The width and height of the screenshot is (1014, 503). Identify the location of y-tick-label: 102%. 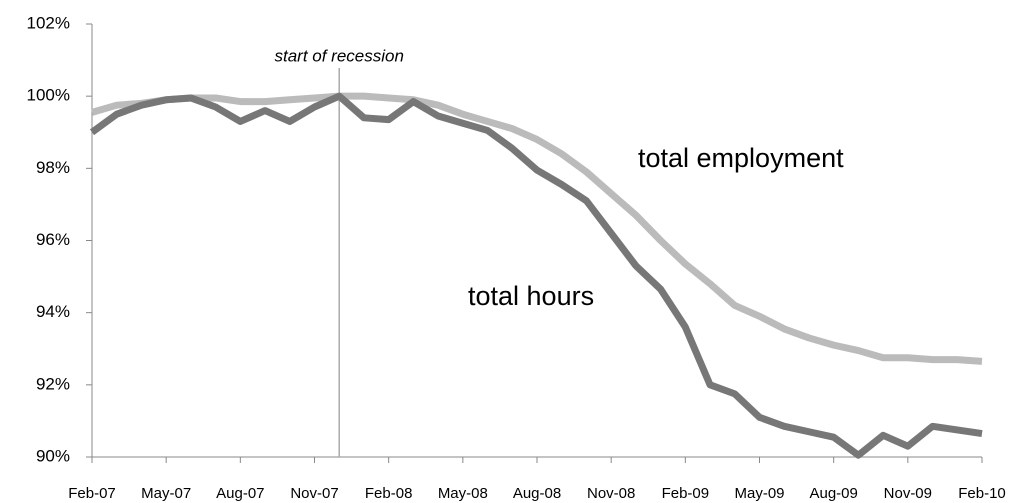
(48, 22).